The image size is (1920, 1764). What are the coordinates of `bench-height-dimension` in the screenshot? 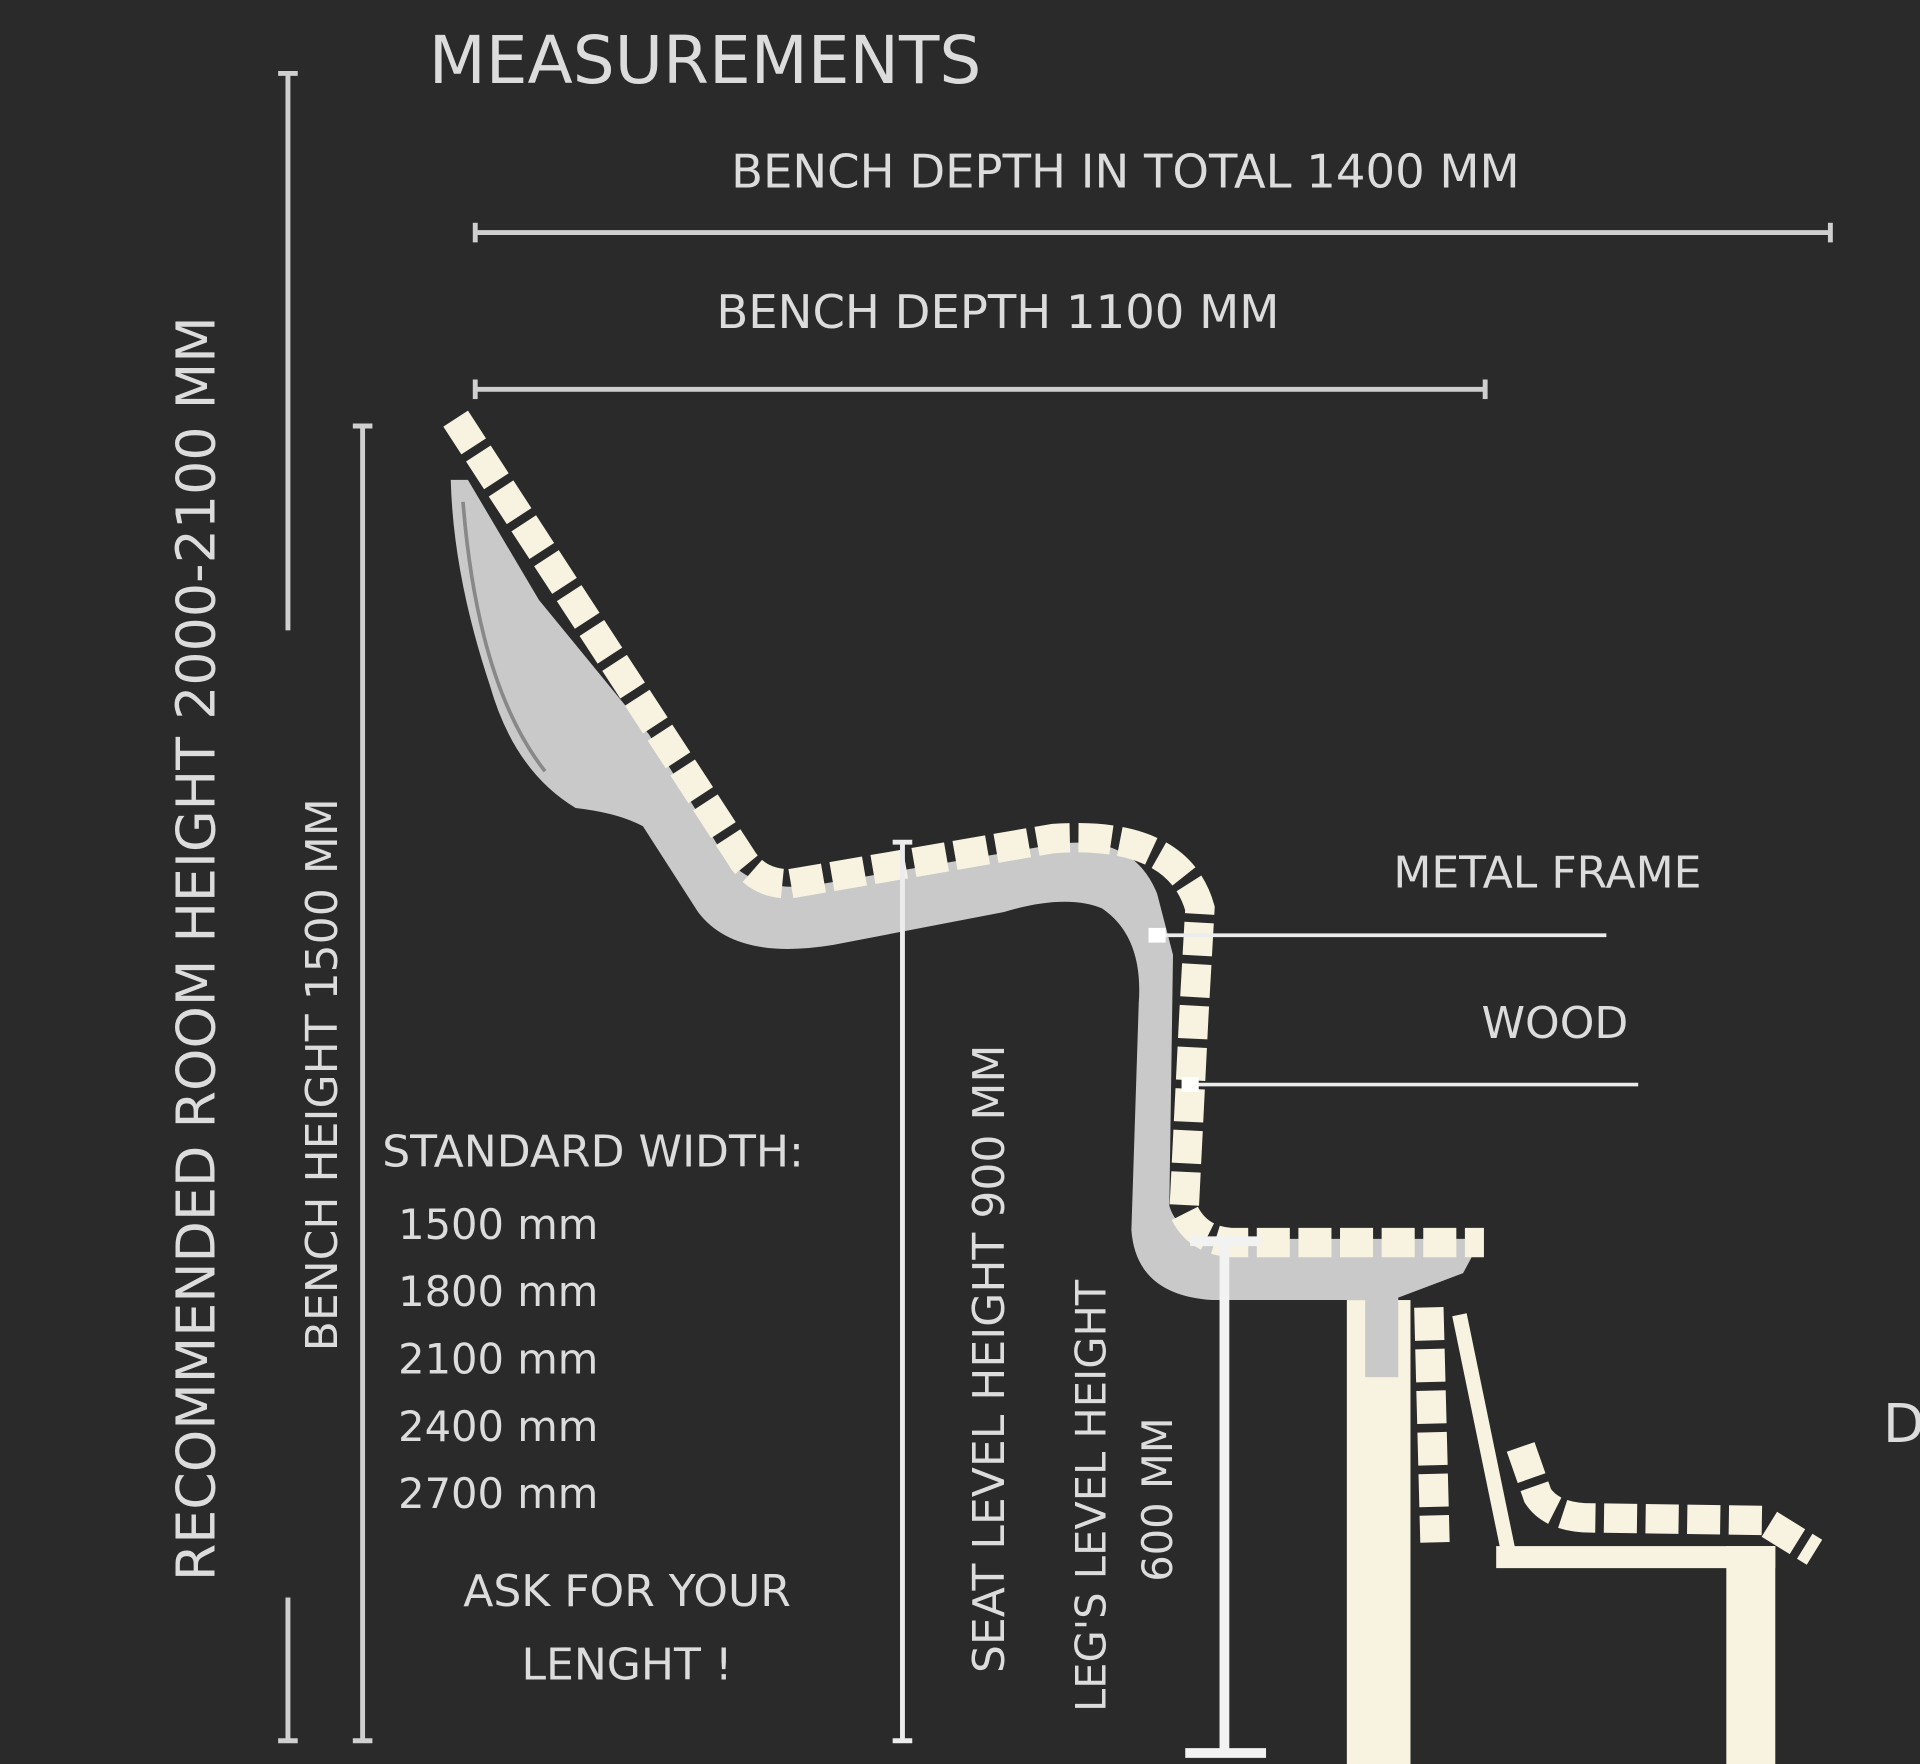 It's located at (362, 1083).